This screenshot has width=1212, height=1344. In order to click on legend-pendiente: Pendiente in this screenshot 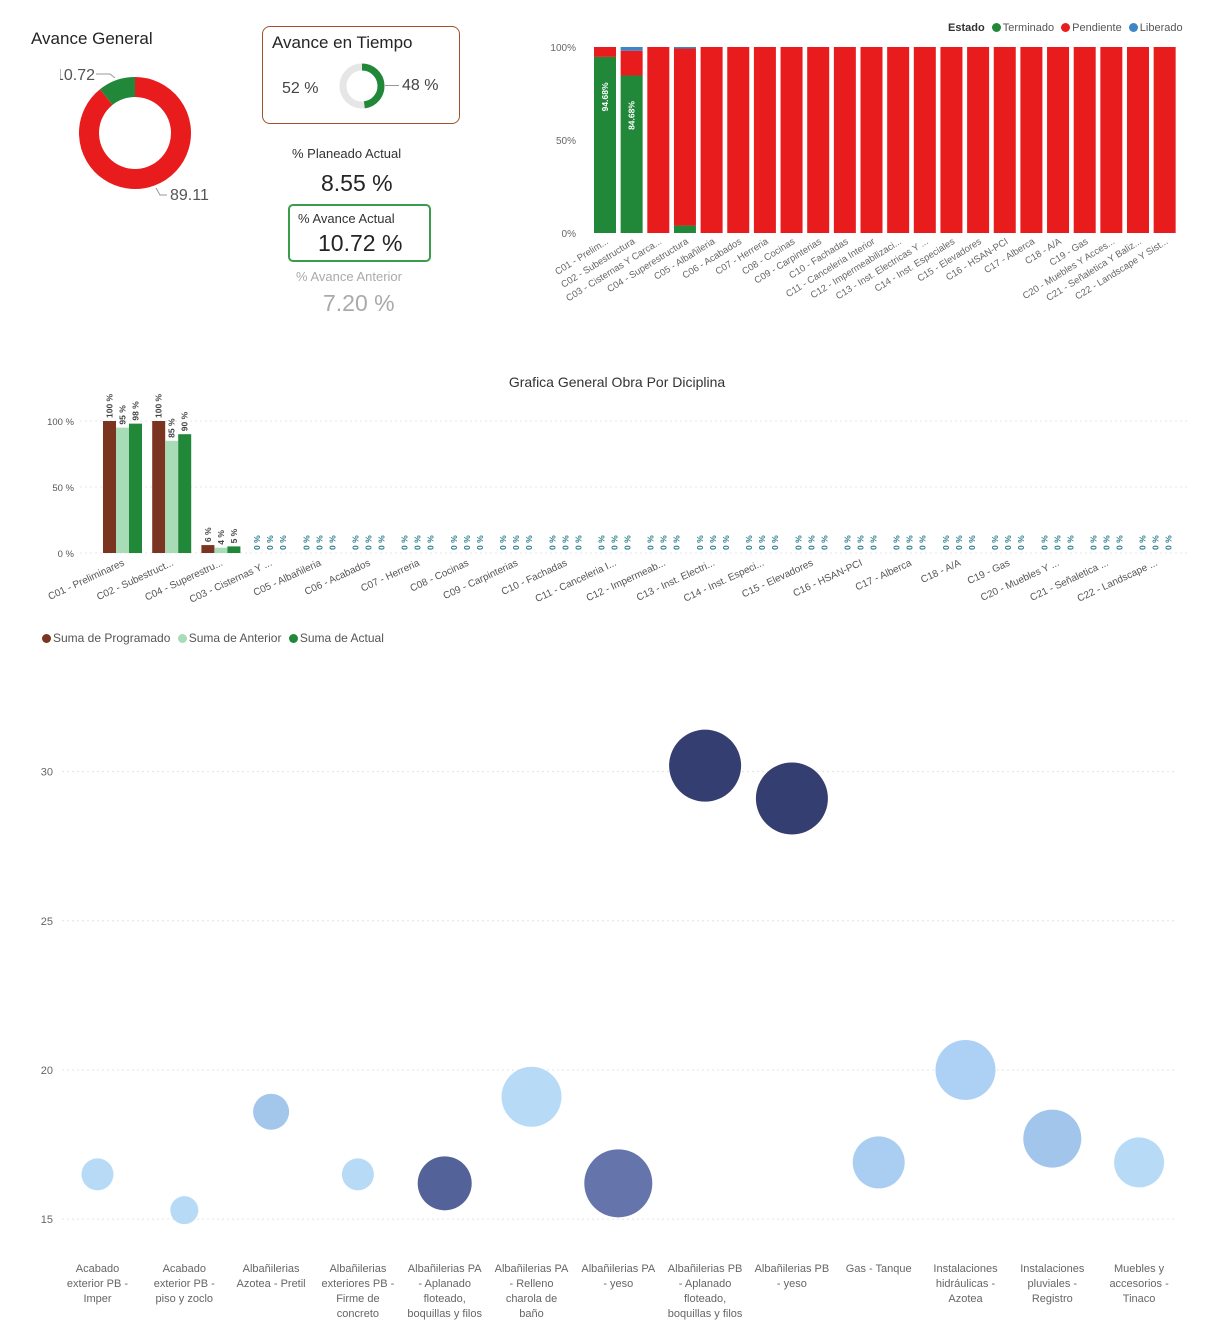, I will do `click(1097, 28)`.